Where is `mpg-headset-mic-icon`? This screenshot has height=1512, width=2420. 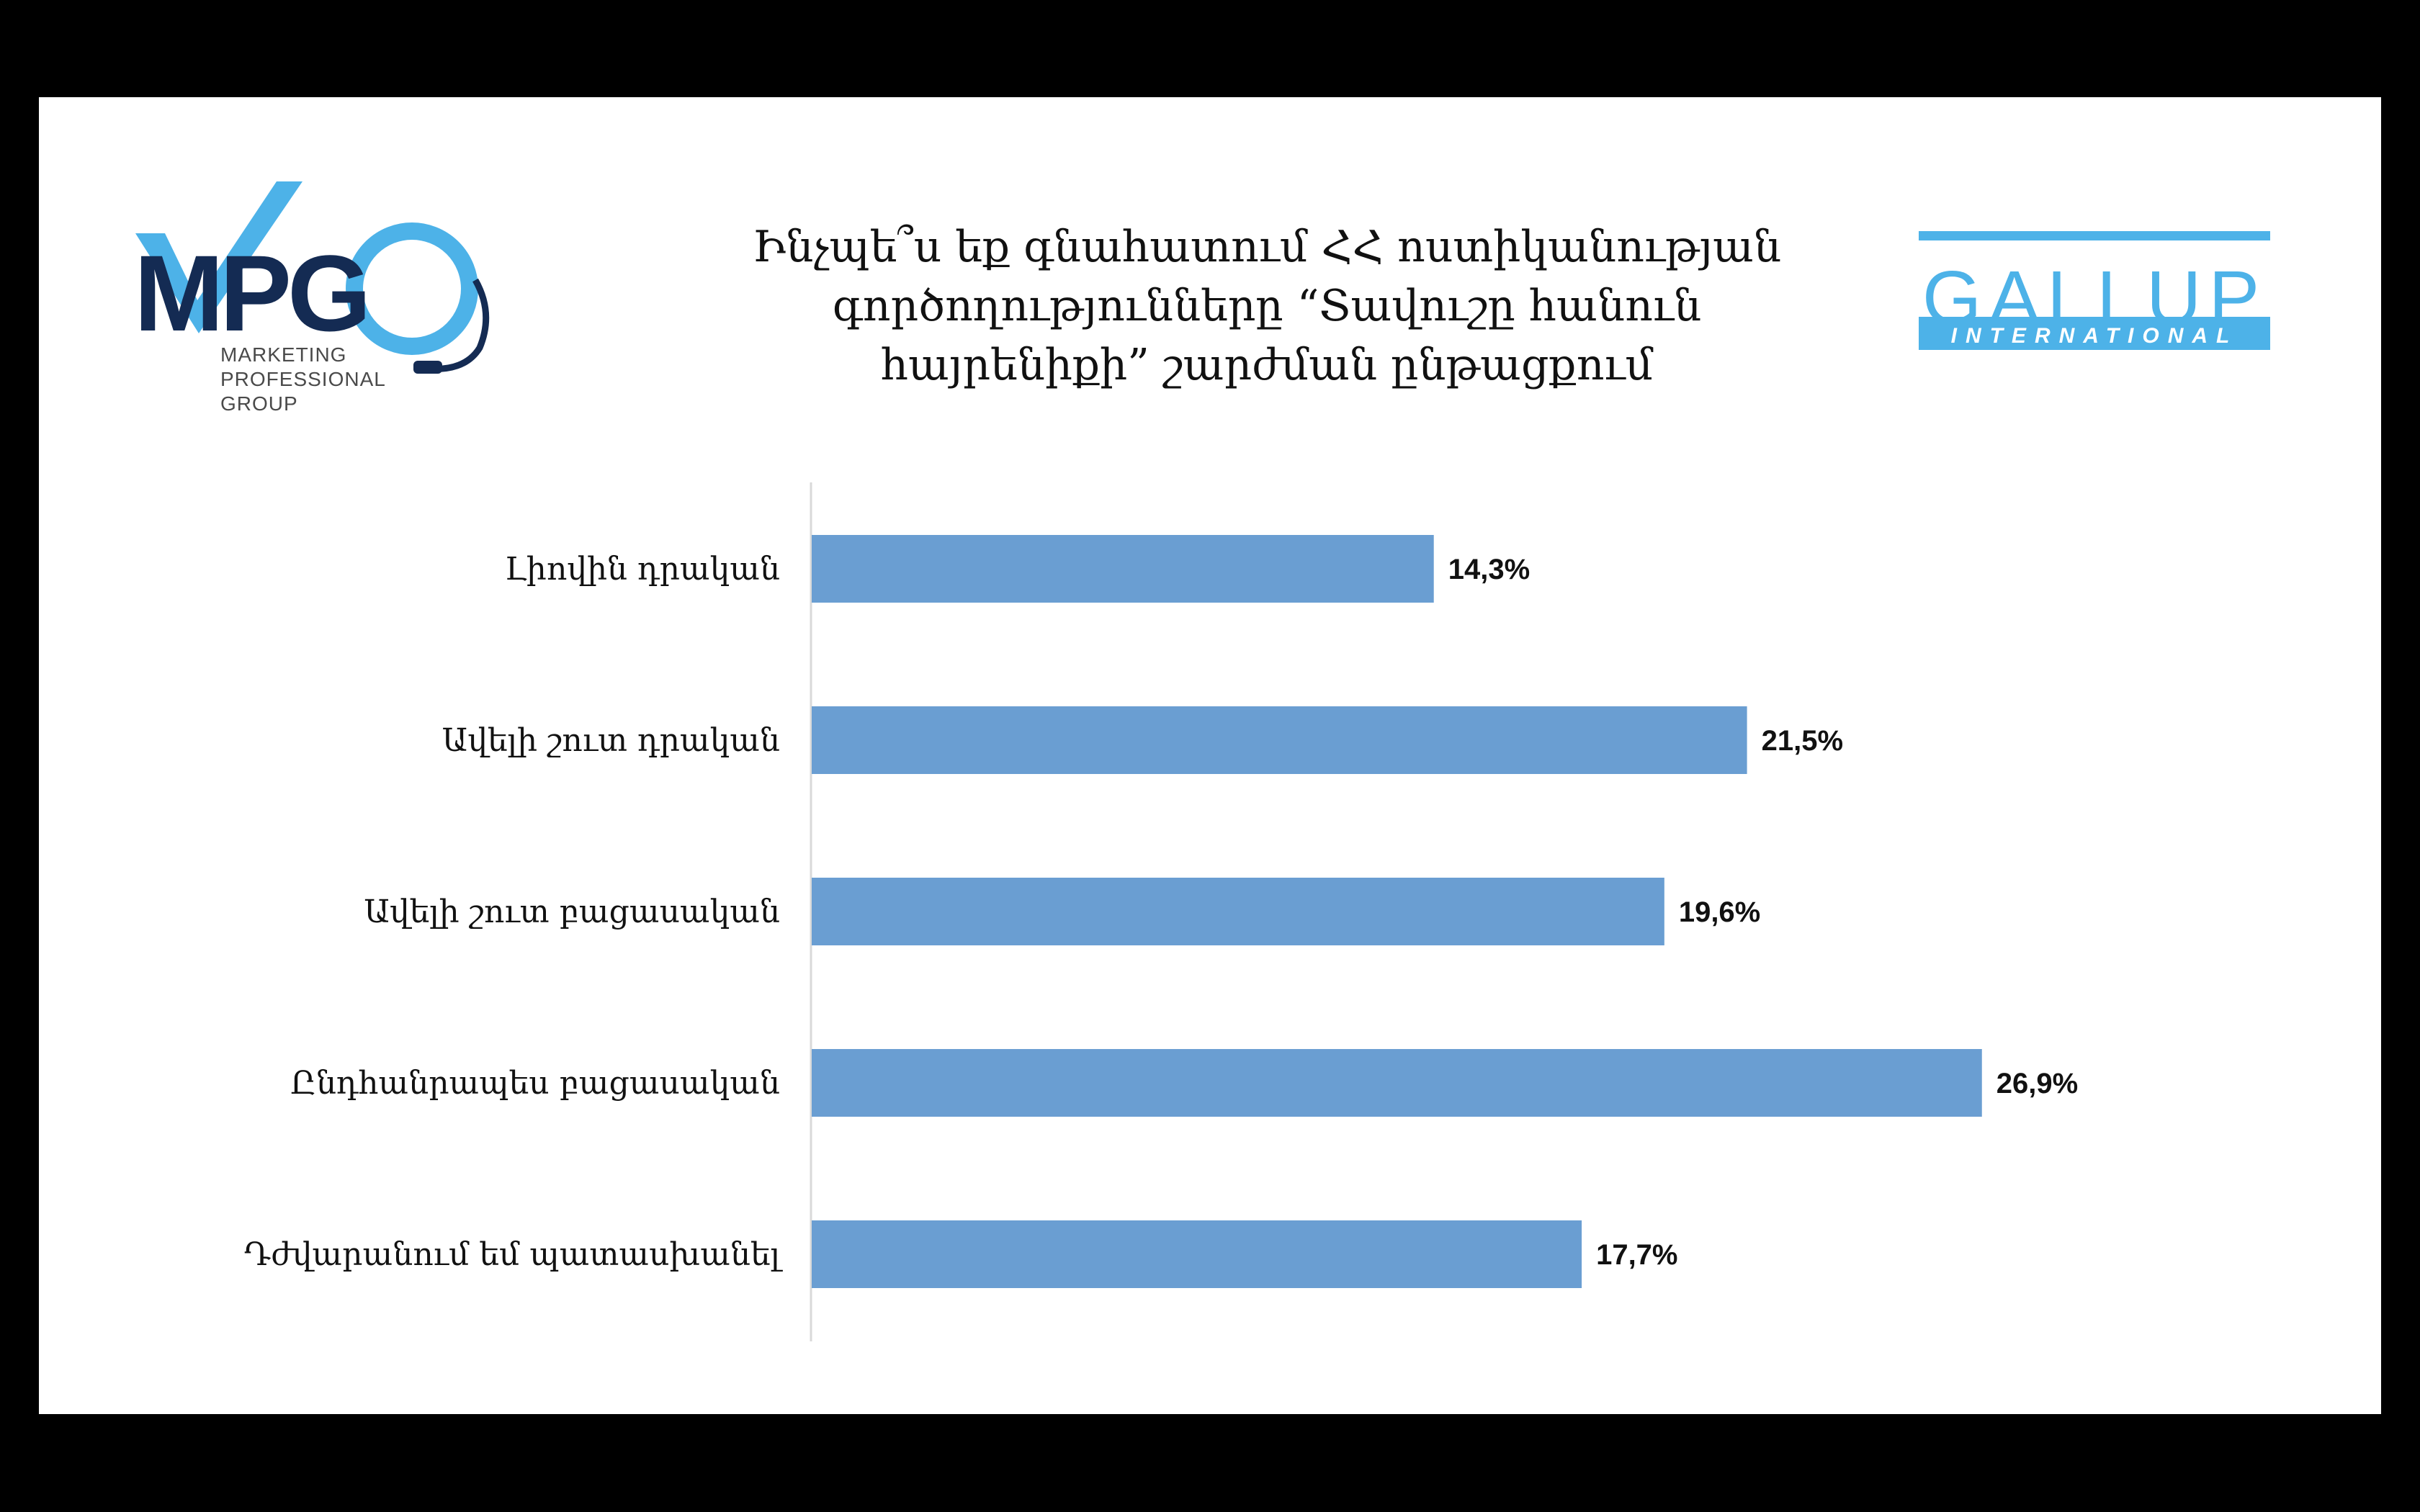 mpg-headset-mic-icon is located at coordinates (455, 325).